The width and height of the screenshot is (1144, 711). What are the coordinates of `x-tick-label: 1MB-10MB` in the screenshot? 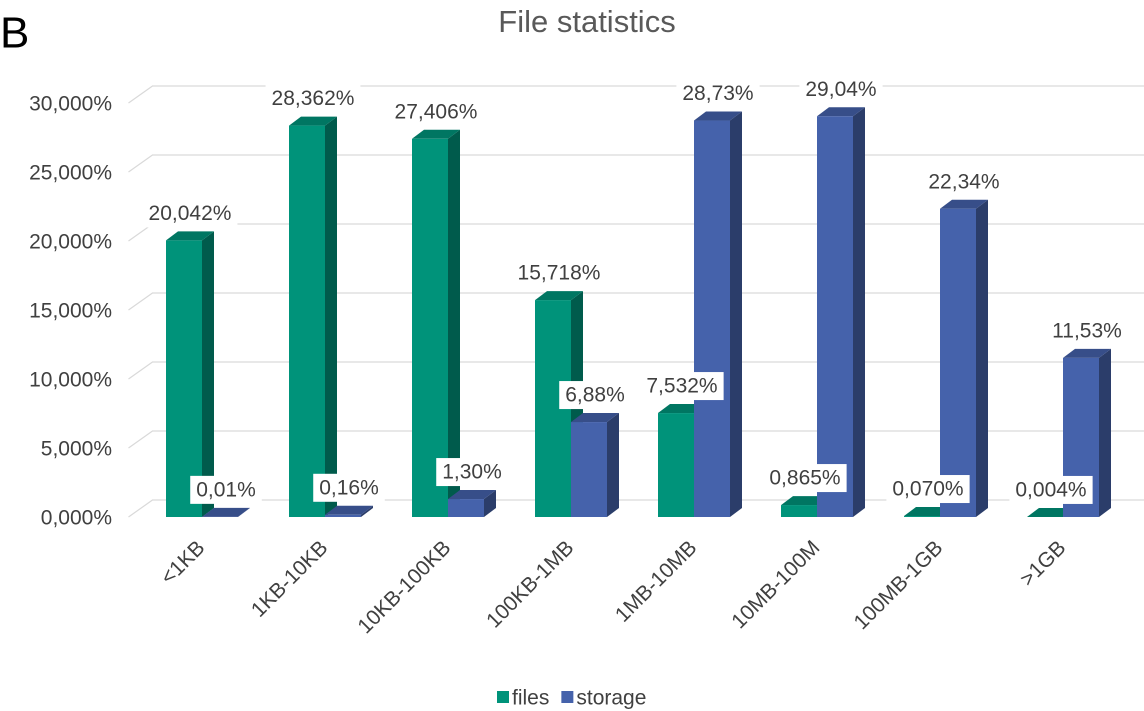 It's located at (656, 581).